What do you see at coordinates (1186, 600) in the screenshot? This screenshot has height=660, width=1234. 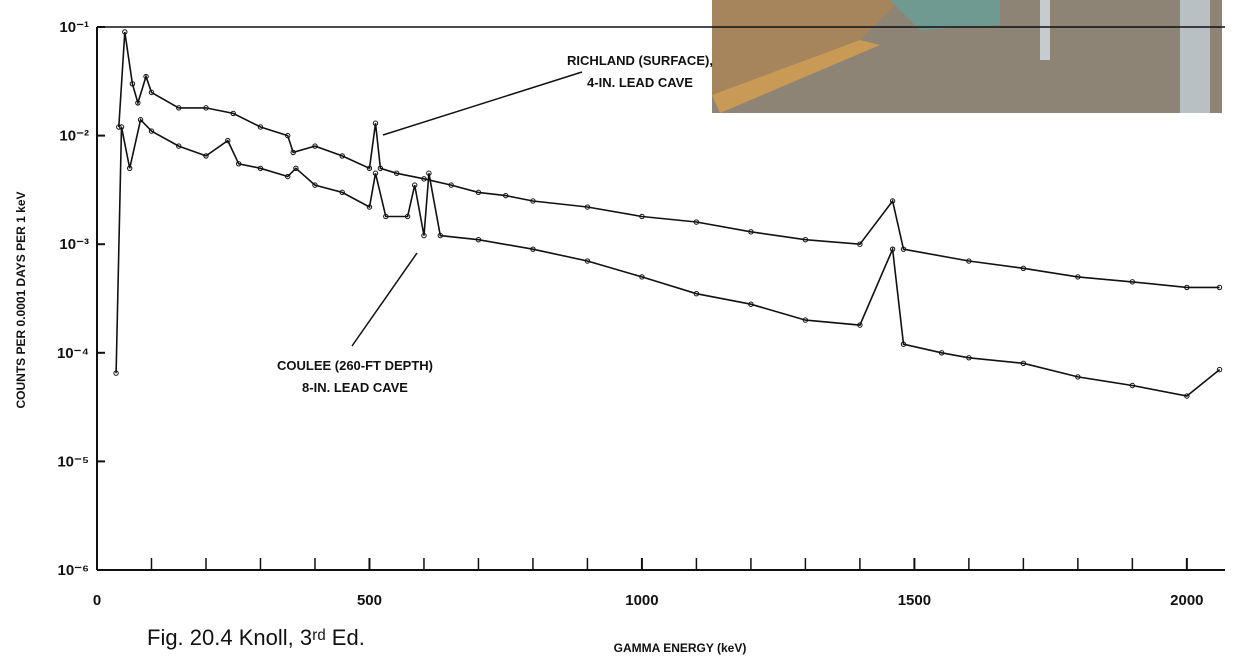 I see `x-tick-label: 2000` at bounding box center [1186, 600].